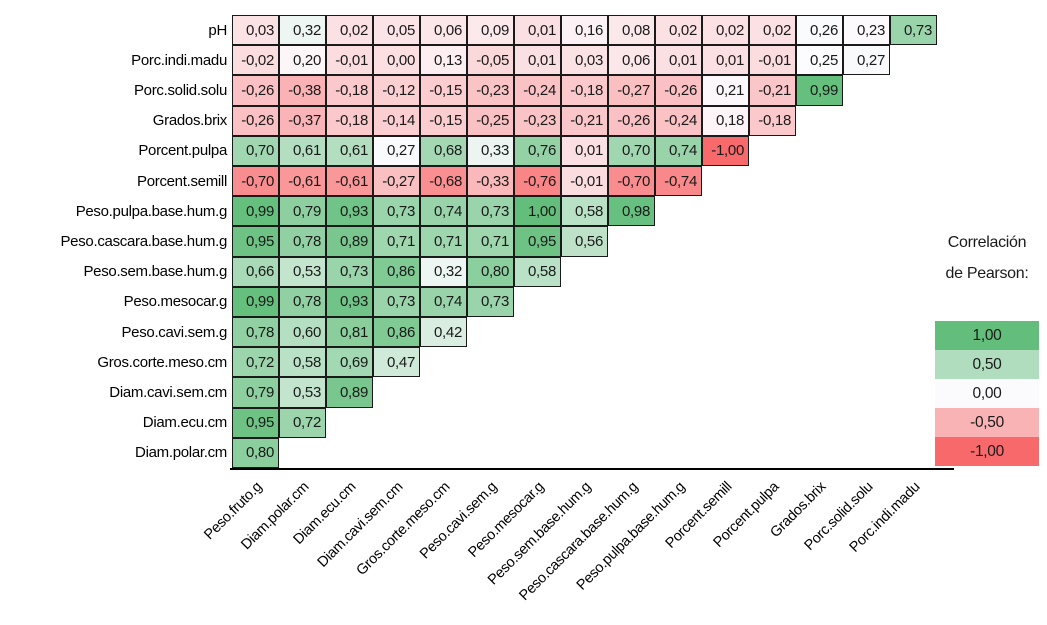  Describe the element at coordinates (725, 120) in the screenshot. I see `matrix-cell: 0,18` at that location.